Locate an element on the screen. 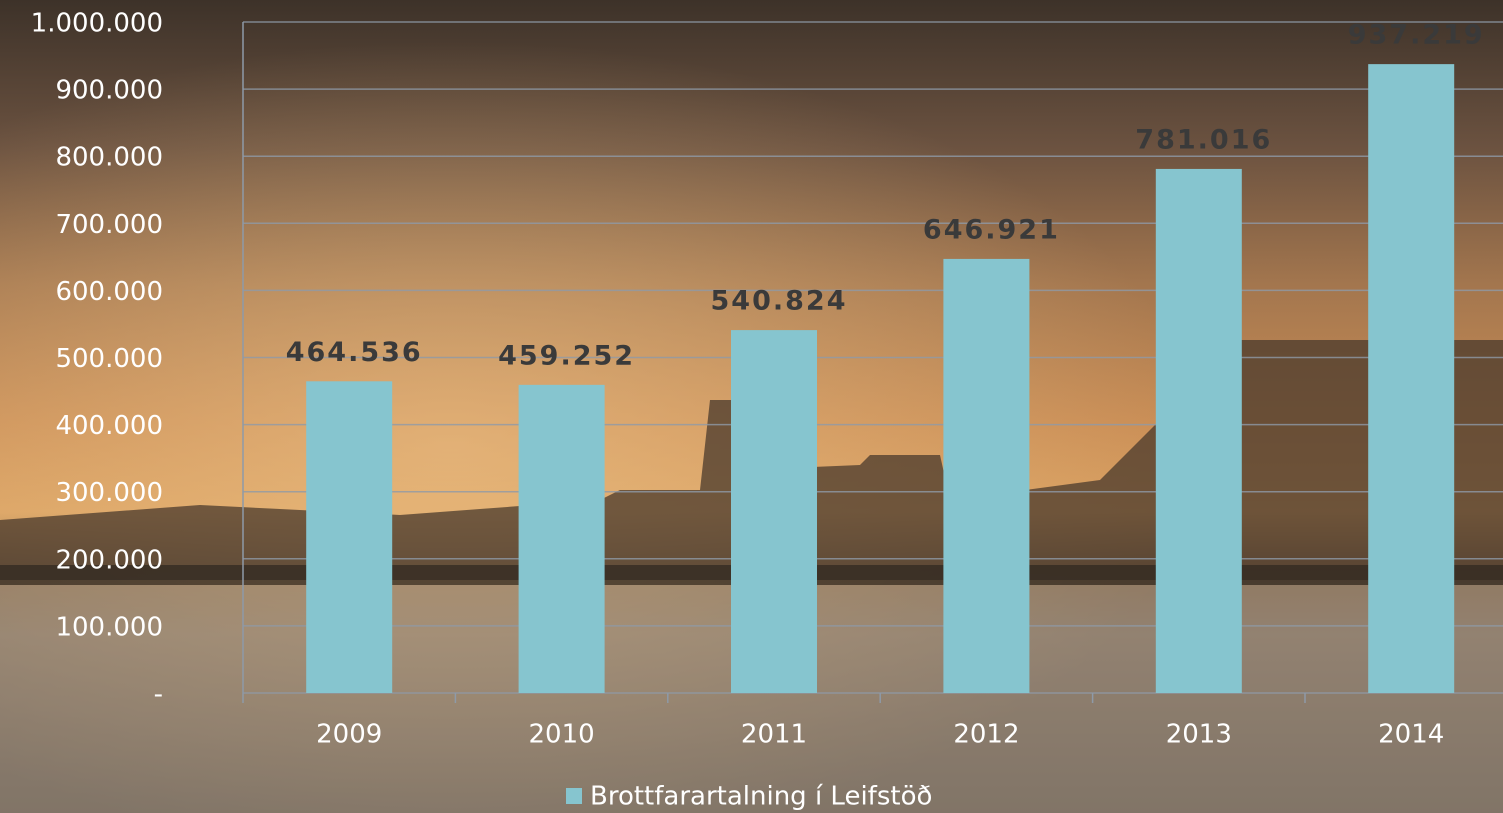  y-tick-label: 600.000 is located at coordinates (109, 292).